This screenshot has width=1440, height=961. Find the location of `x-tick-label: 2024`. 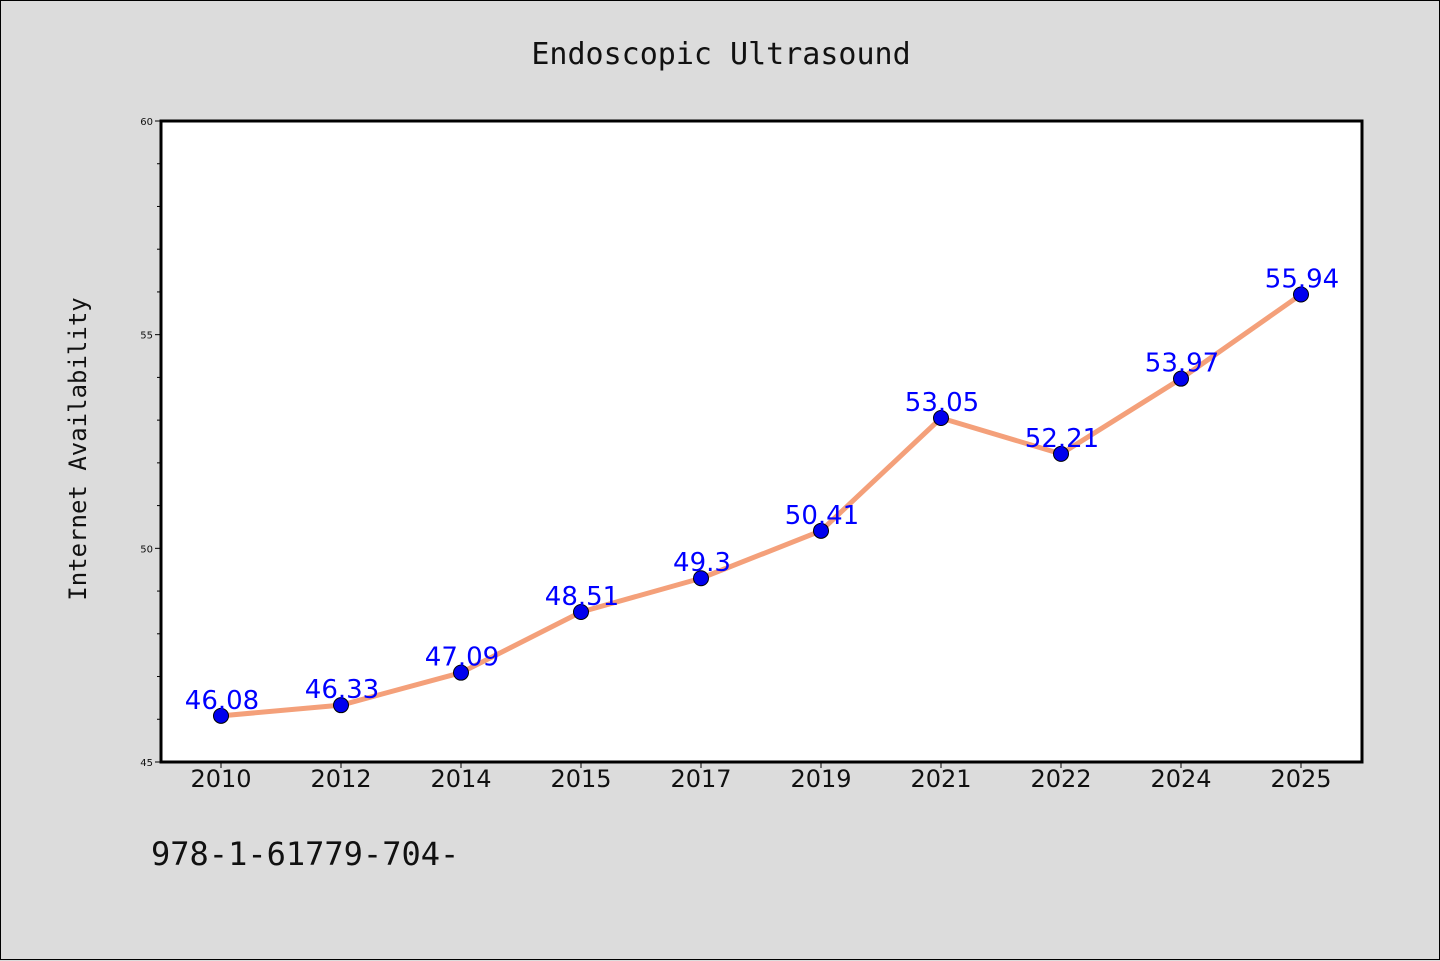

x-tick-label: 2024 is located at coordinates (1180, 779).